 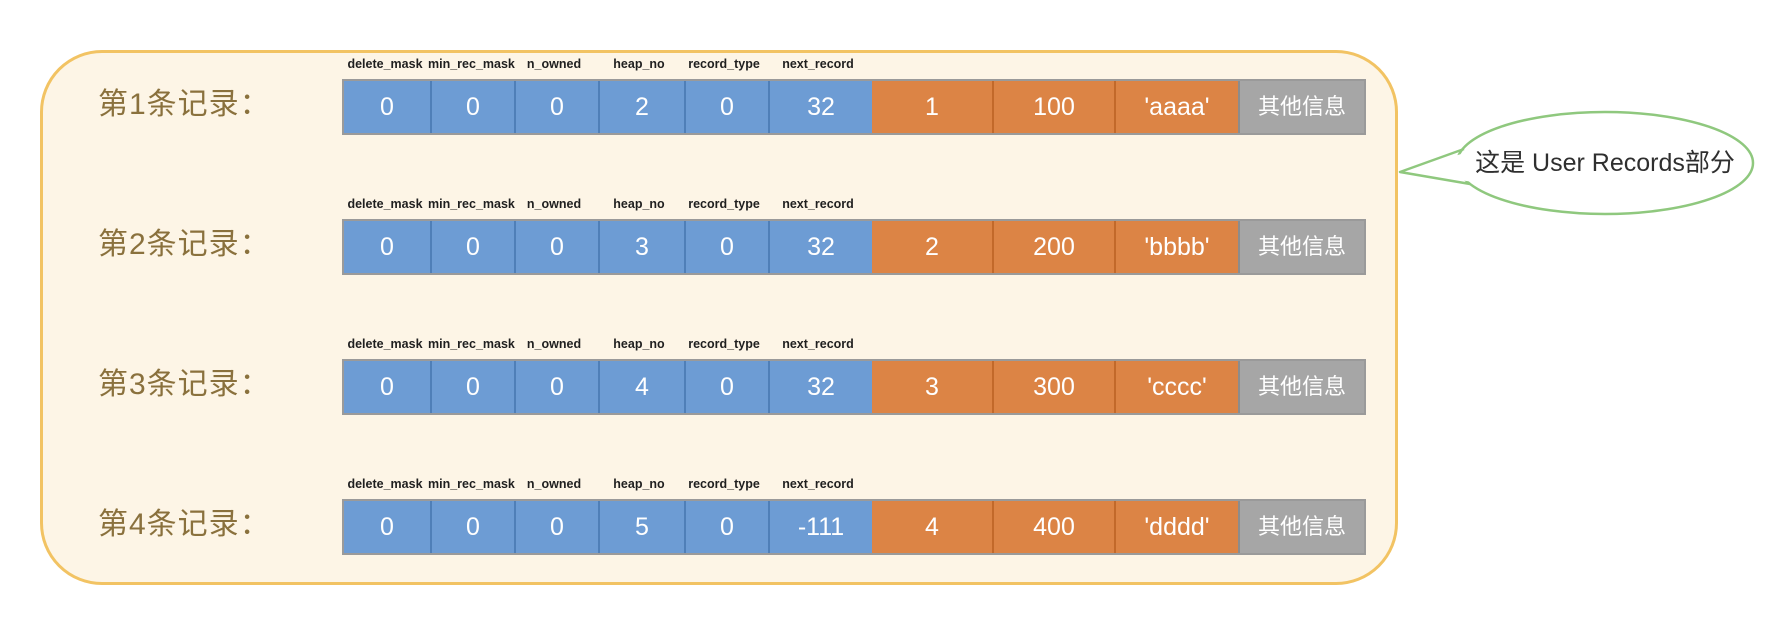 I want to click on record-label: 第1条记录：, so click(x=184, y=104).